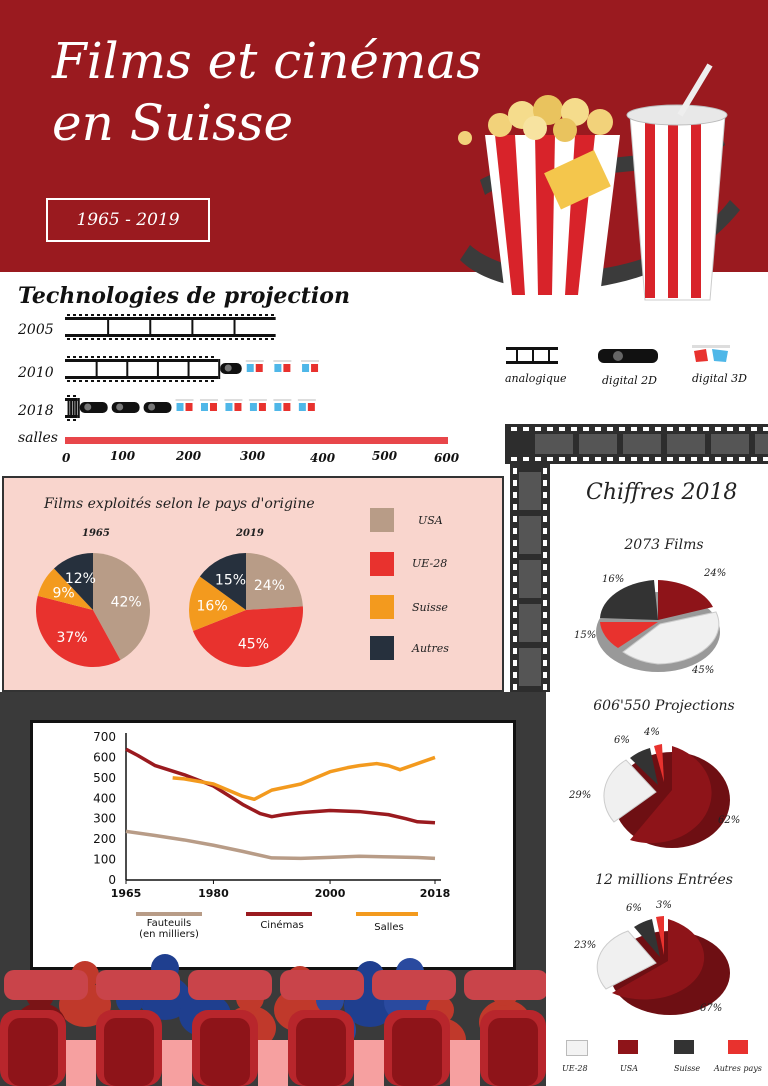 This screenshot has width=768, height=1086. I want to click on page-title: Films et cinémas en Suisse, so click(272, 92).